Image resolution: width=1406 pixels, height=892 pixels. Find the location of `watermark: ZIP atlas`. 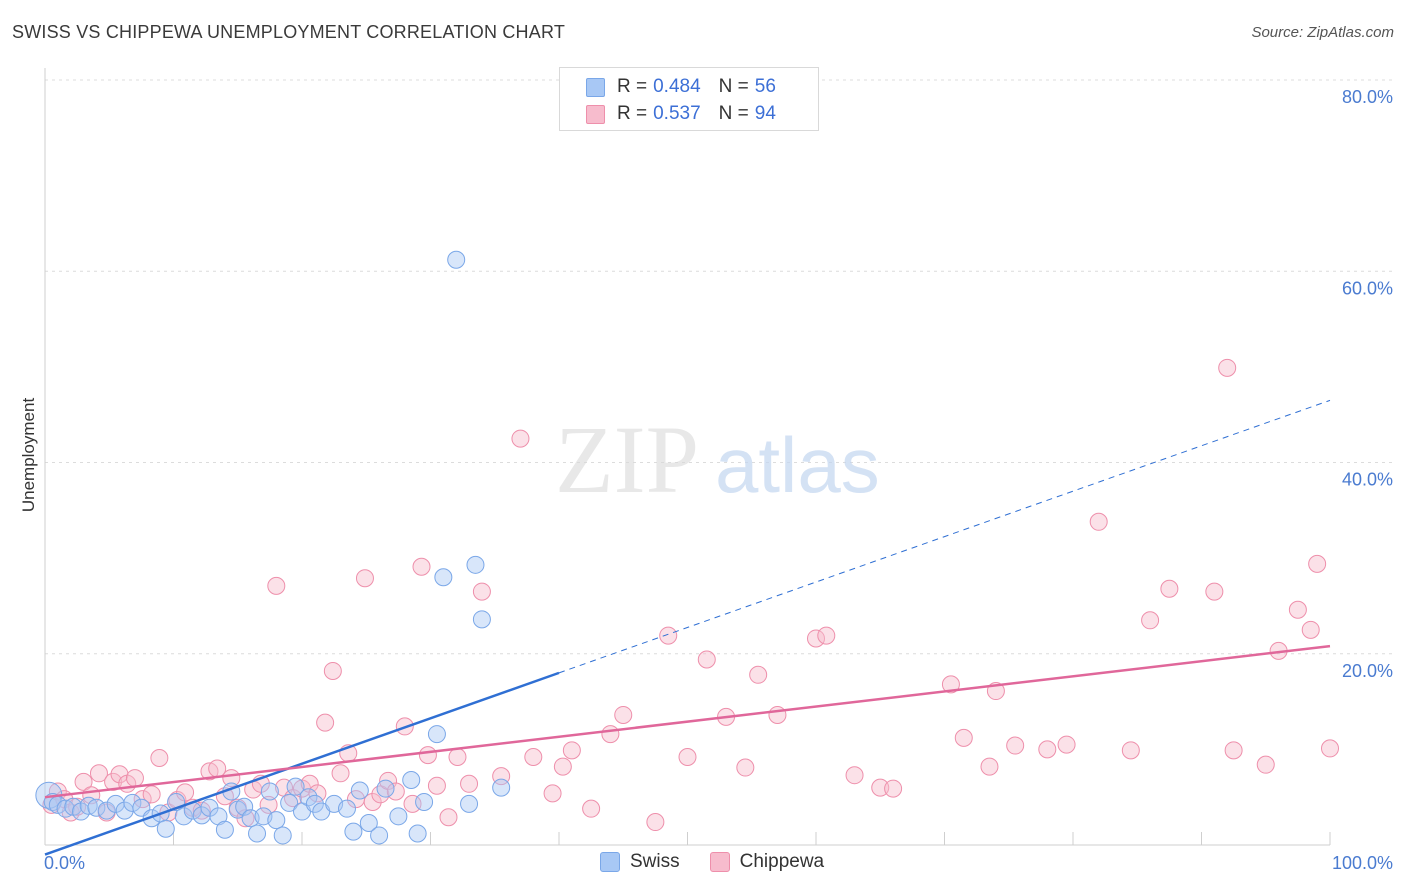

watermark: ZIP atlas is located at coordinates (717, 459).